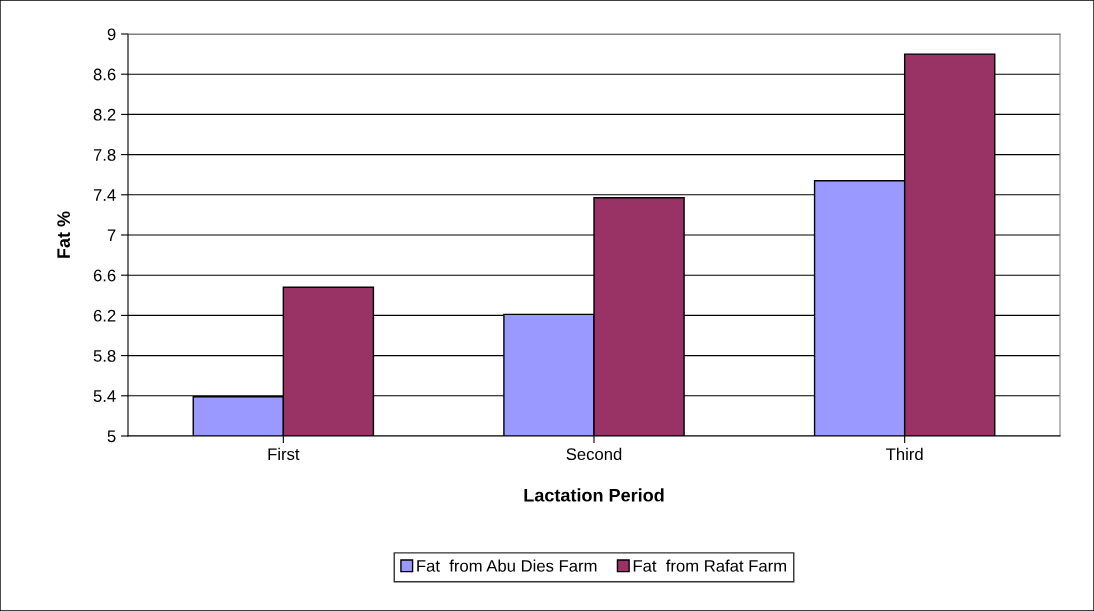 The width and height of the screenshot is (1094, 611). What do you see at coordinates (111, 34) in the screenshot?
I see `y-tick-label: 9` at bounding box center [111, 34].